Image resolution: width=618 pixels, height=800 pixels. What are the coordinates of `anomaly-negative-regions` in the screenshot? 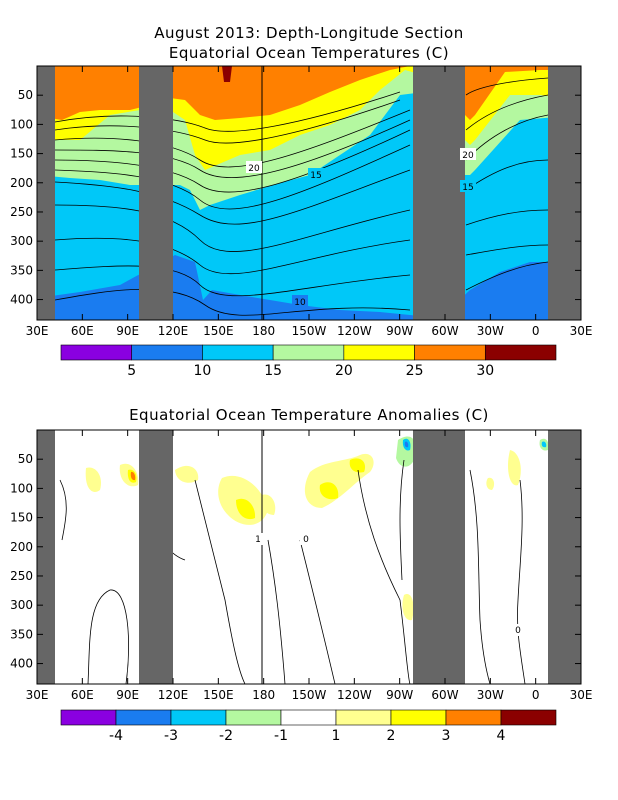 It's located at (472, 451).